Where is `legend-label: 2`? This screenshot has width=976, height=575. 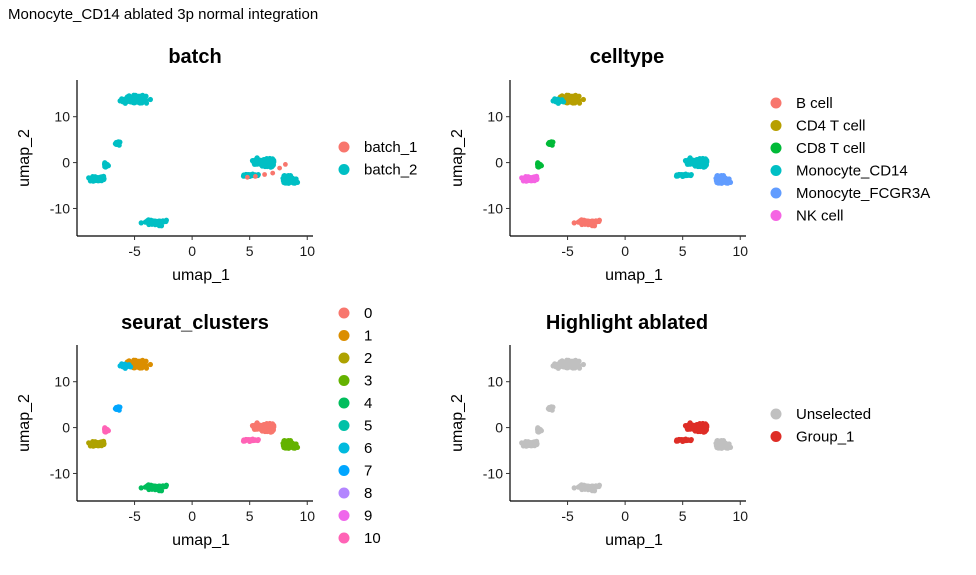 legend-label: 2 is located at coordinates (368, 358).